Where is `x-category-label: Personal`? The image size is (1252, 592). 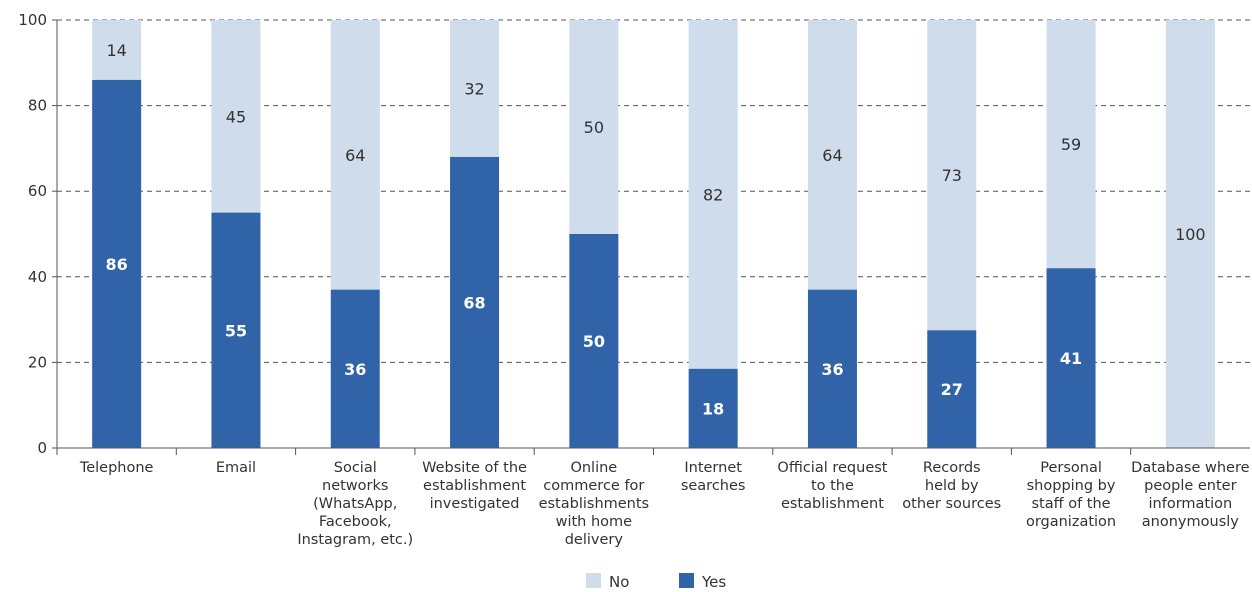
x-category-label: Personal is located at coordinates (1071, 468).